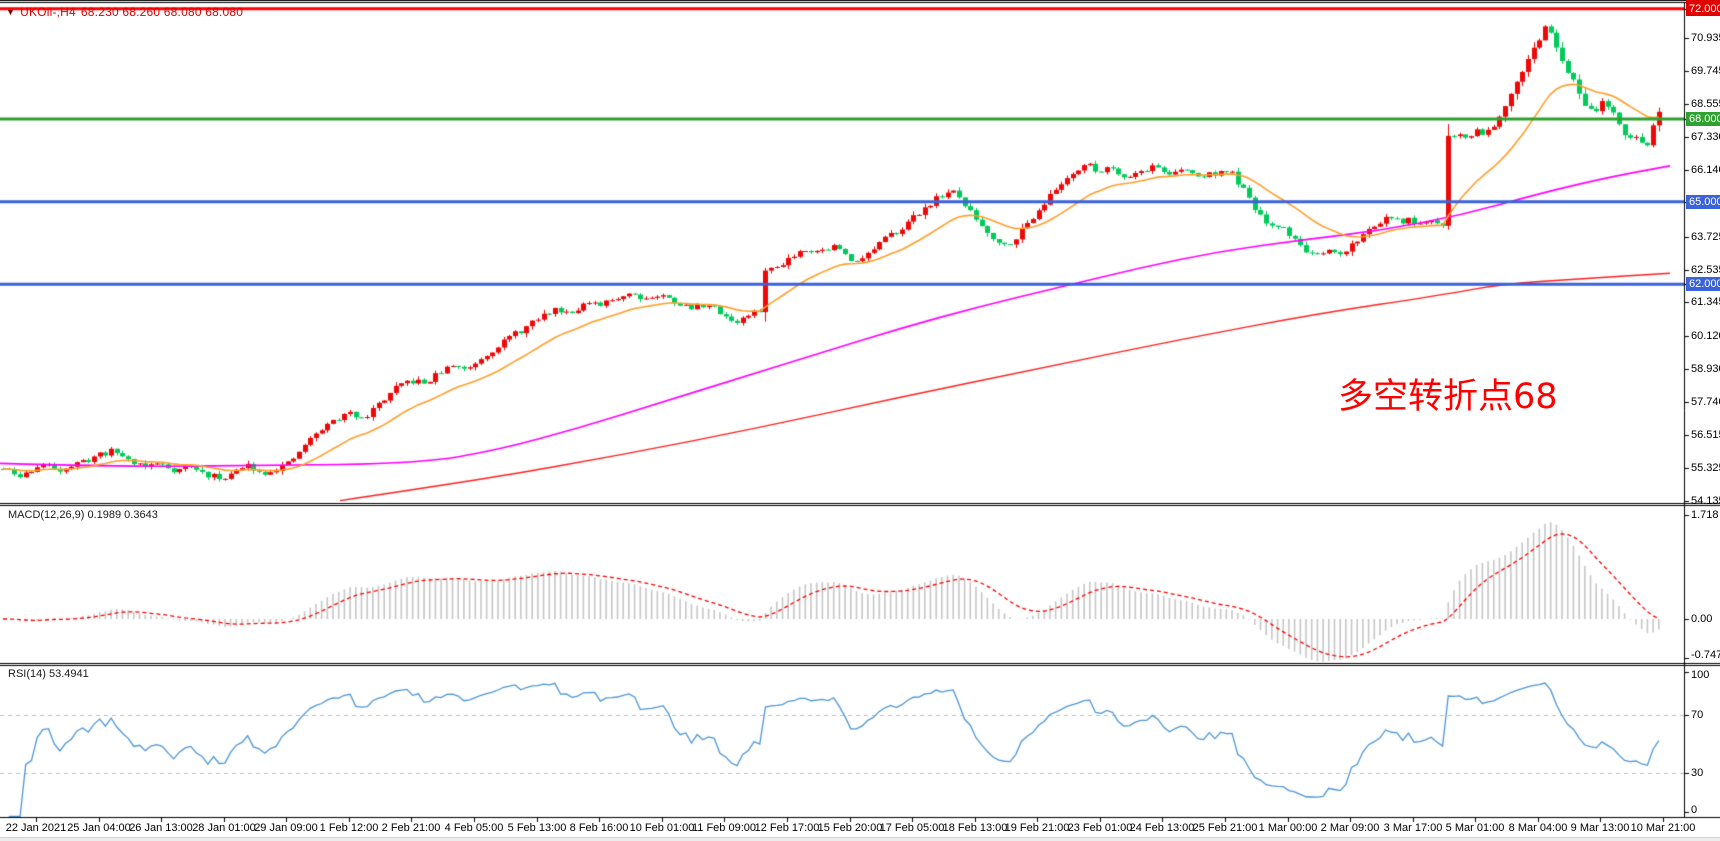 This screenshot has height=841, width=1720. Describe the element at coordinates (1703, 284) in the screenshot. I see `price-level-badge: 62.000` at that location.